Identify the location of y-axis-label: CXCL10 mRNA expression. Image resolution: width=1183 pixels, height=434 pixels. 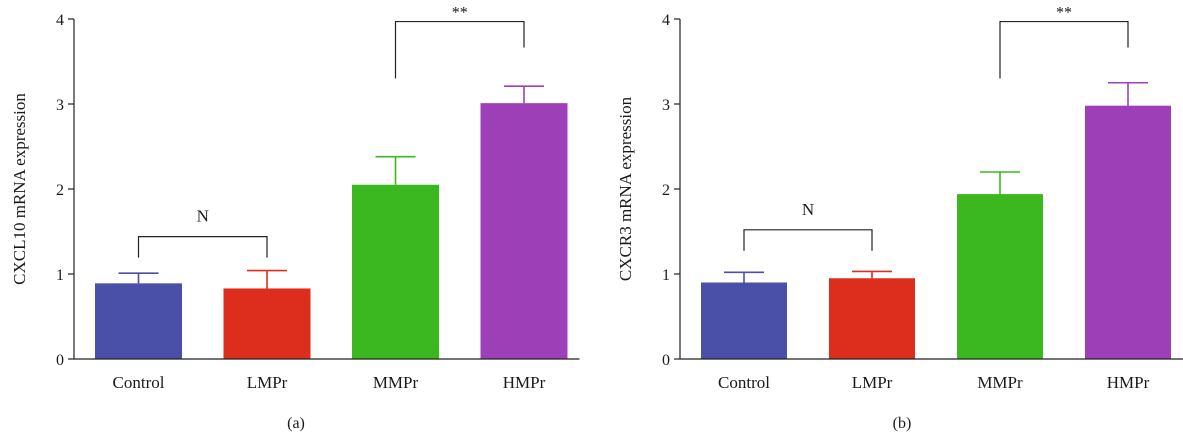
(19, 189).